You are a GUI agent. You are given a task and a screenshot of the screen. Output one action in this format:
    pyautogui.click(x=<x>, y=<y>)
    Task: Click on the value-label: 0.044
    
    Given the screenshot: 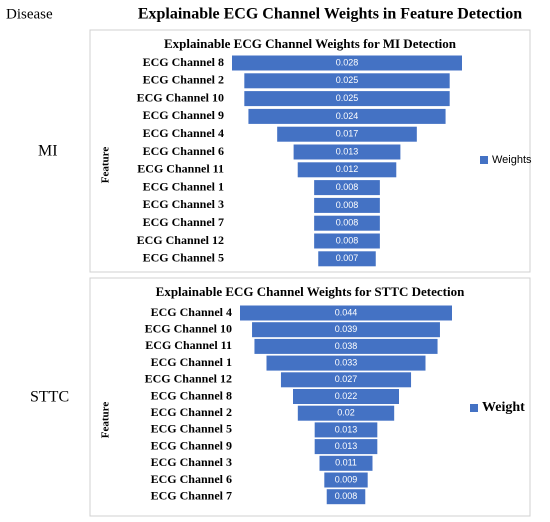 What is the action you would take?
    pyautogui.click(x=346, y=312)
    